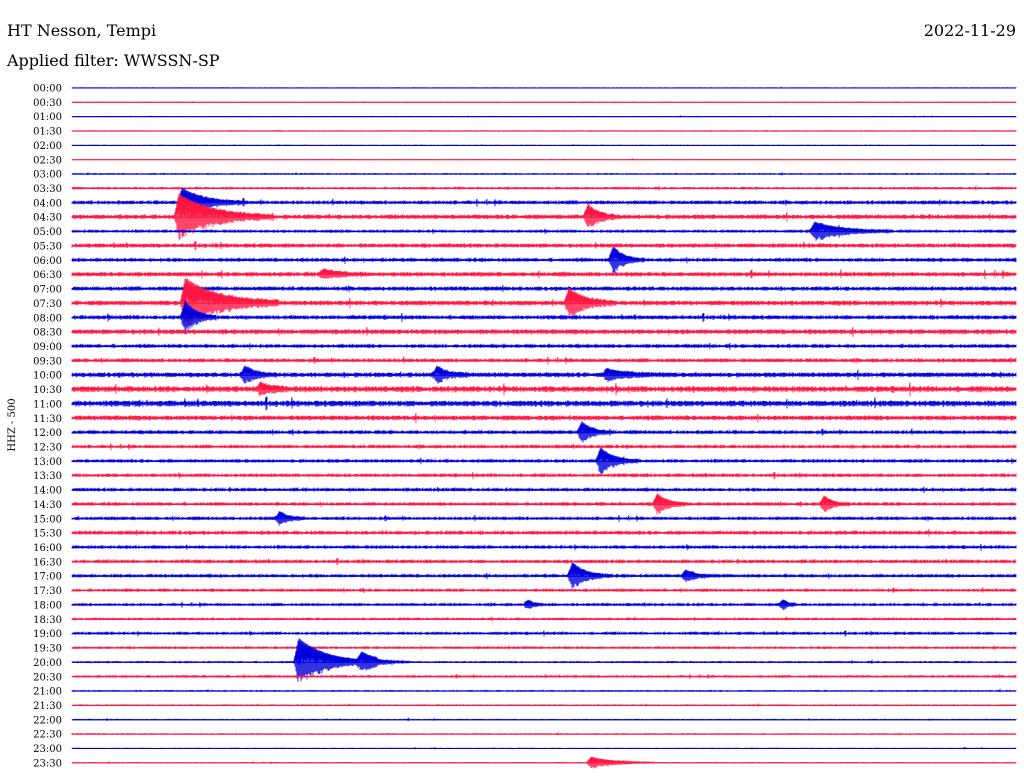  What do you see at coordinates (47, 692) in the screenshot?
I see `time-tick-label: 21:00` at bounding box center [47, 692].